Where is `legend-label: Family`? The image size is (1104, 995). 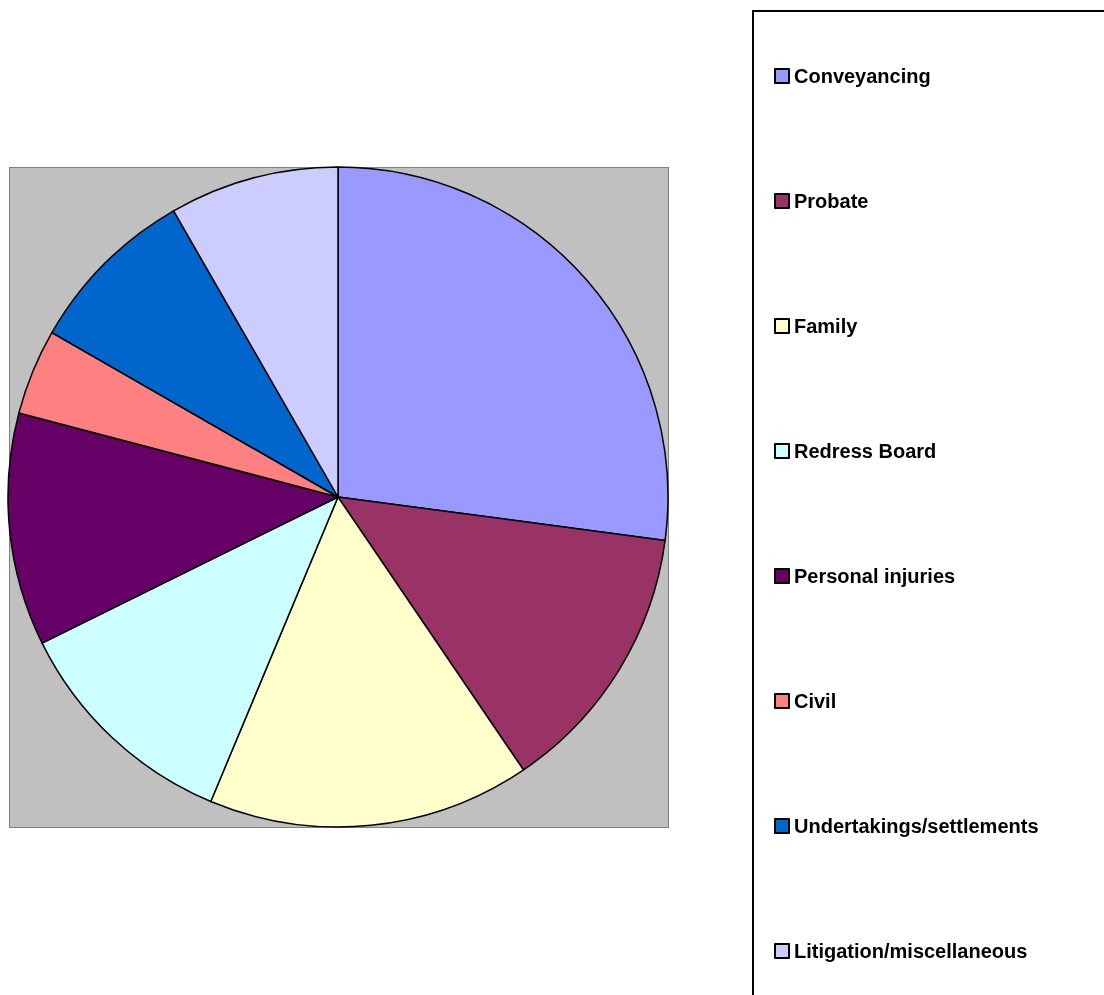
legend-label: Family is located at coordinates (826, 326).